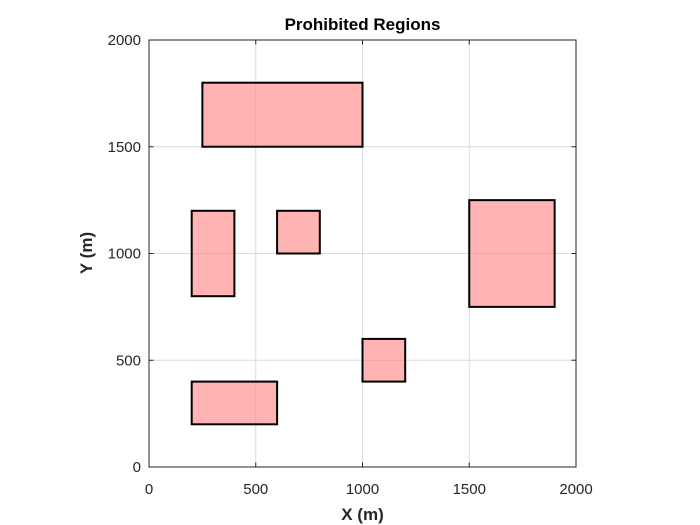  I want to click on x-tick-label-3: 1500, so click(469, 489).